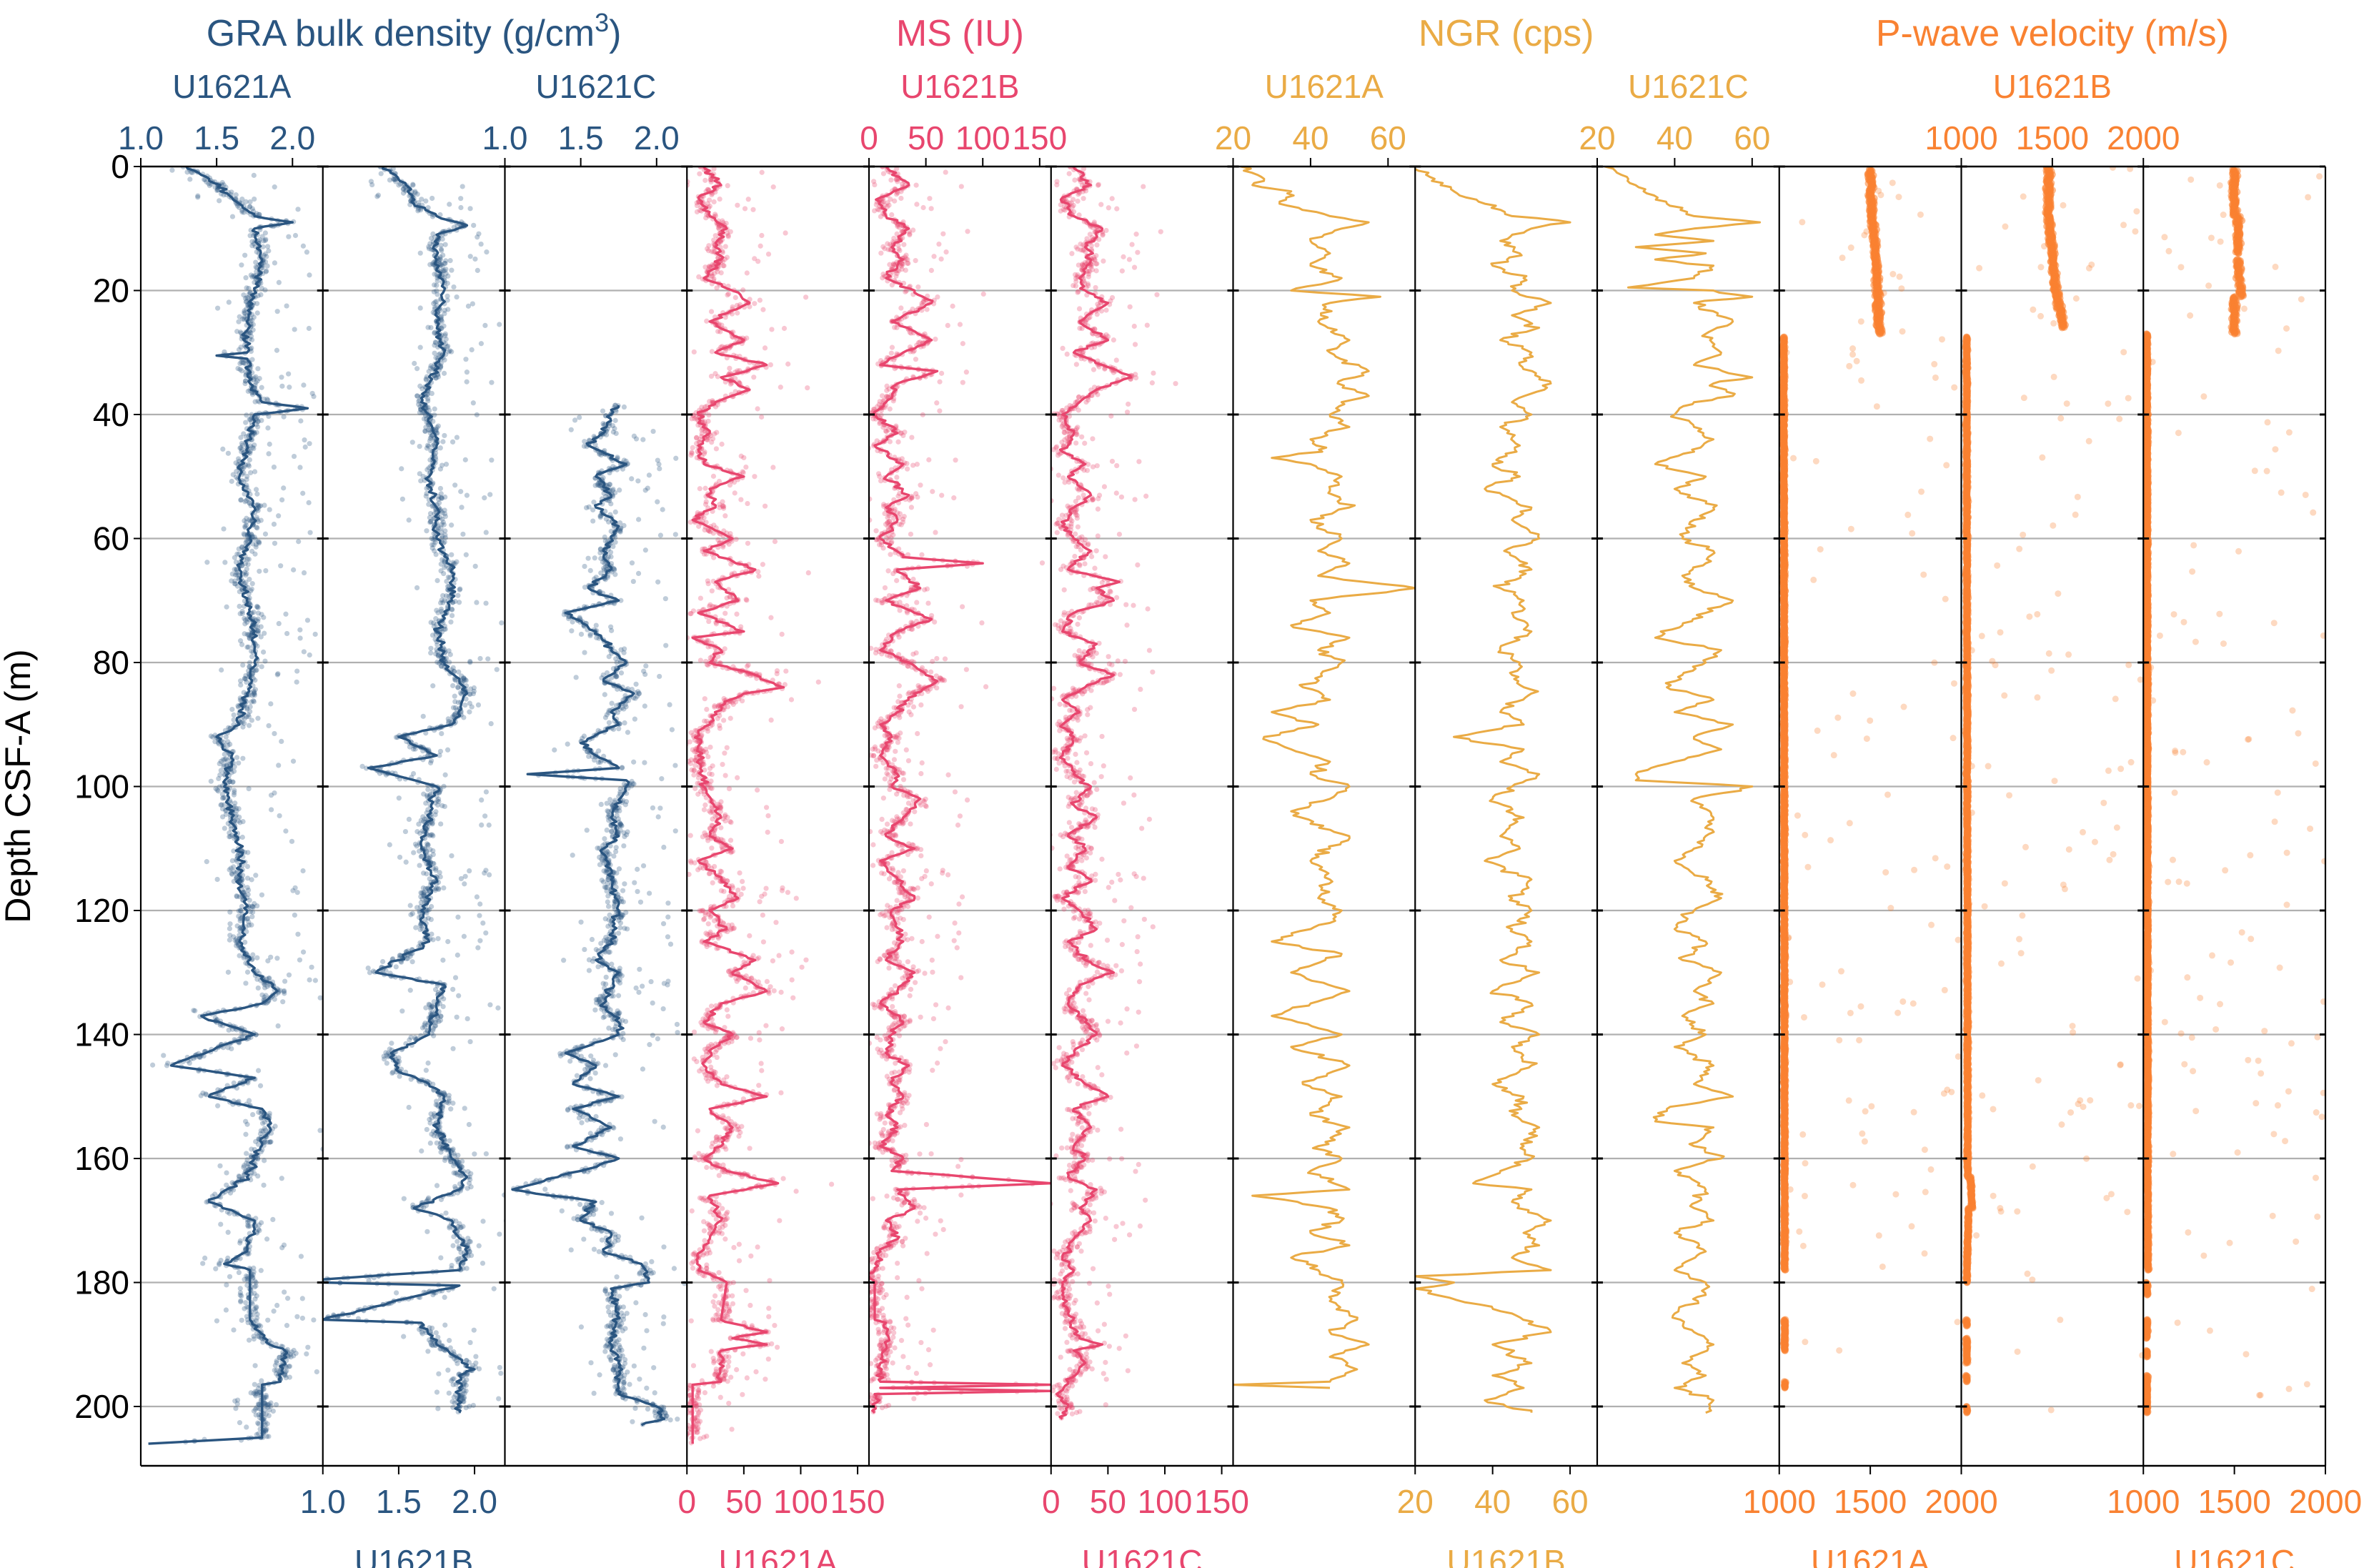  I want to click on y-axis-label: Depth CSF-A (m), so click(19, 786).